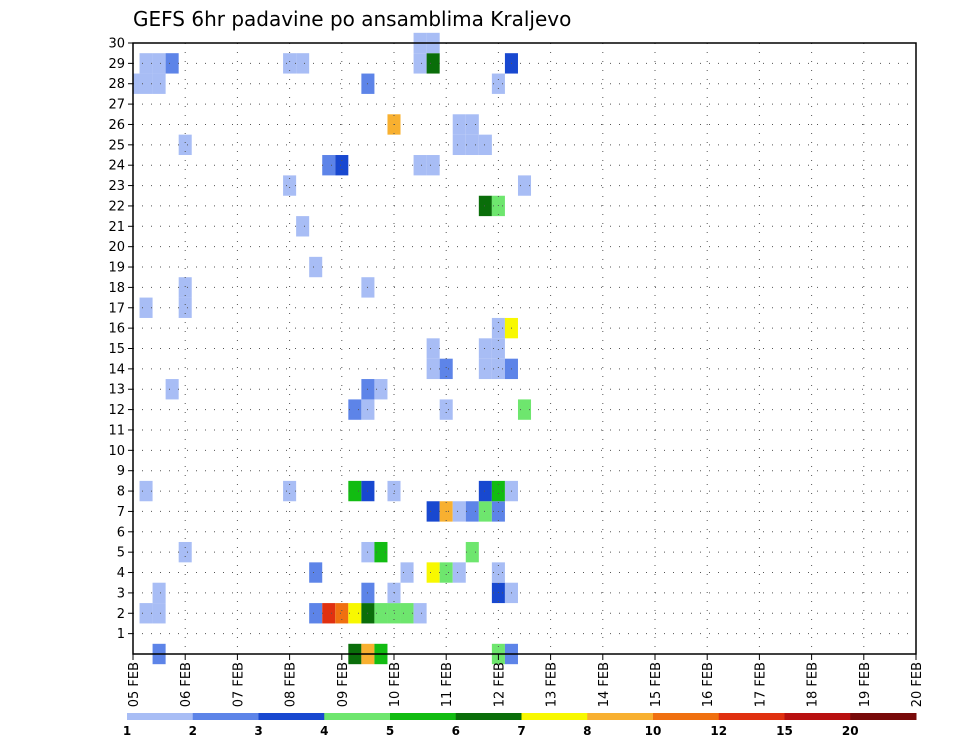  What do you see at coordinates (395, 684) in the screenshot?
I see `x-tick-label: 10 FEB` at bounding box center [395, 684].